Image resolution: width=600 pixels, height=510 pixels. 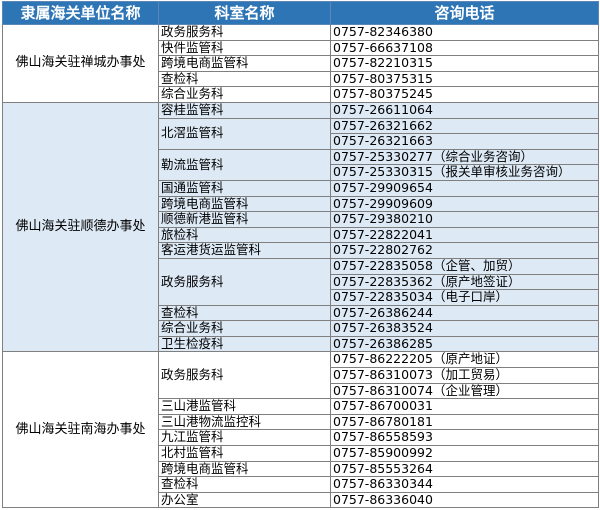 What do you see at coordinates (244, 48) in the screenshot?
I see `section-name-cell: 快件监管科` at bounding box center [244, 48].